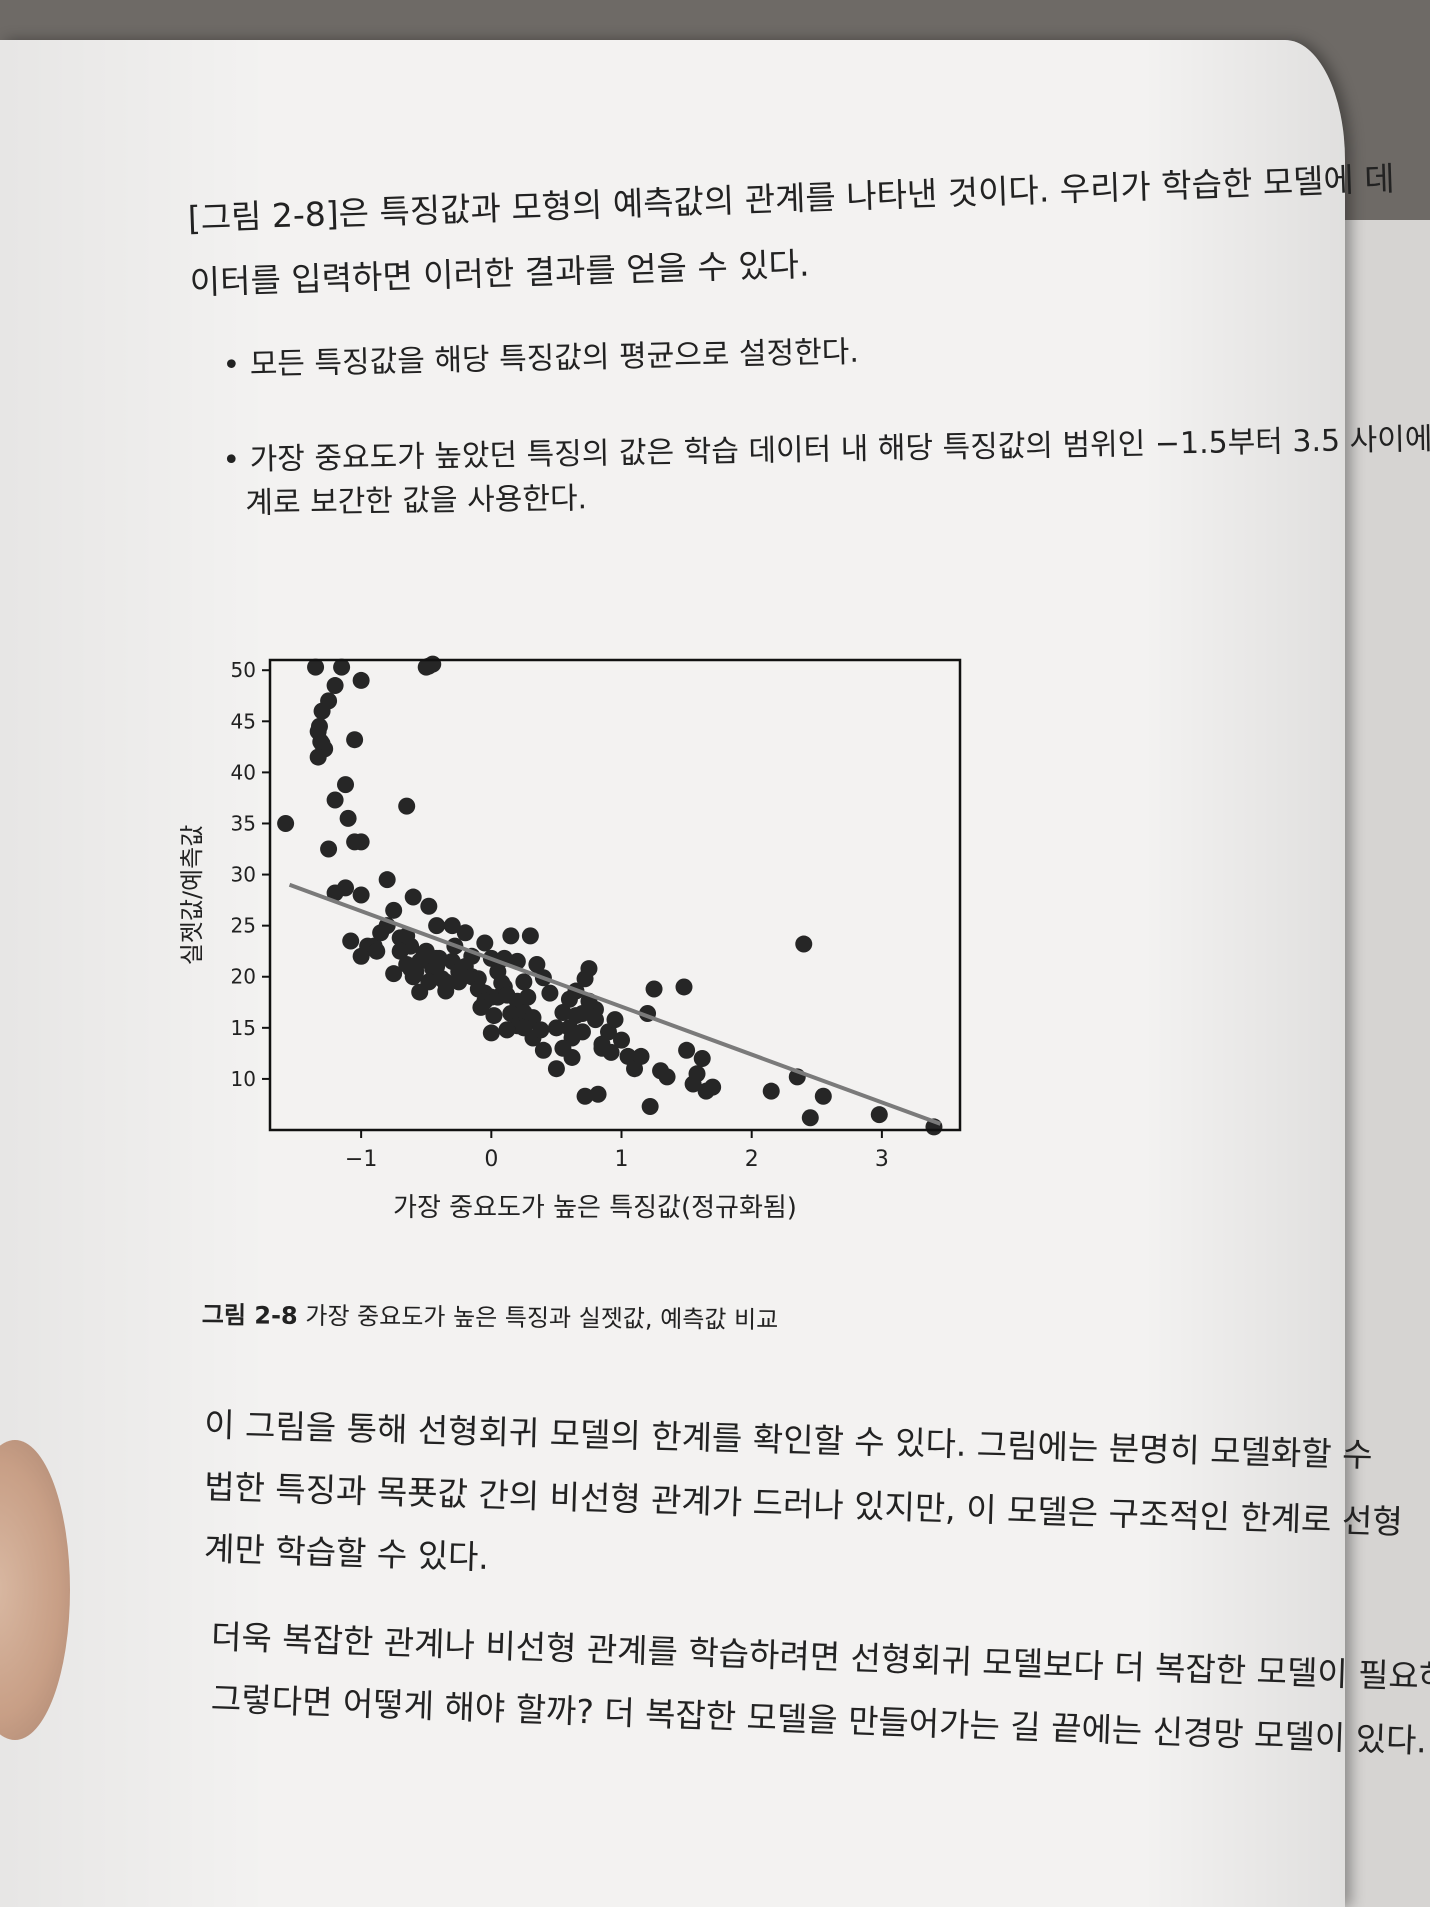 The image size is (1430, 1907). Describe the element at coordinates (243, 670) in the screenshot. I see `y-tick-label: 50` at that location.